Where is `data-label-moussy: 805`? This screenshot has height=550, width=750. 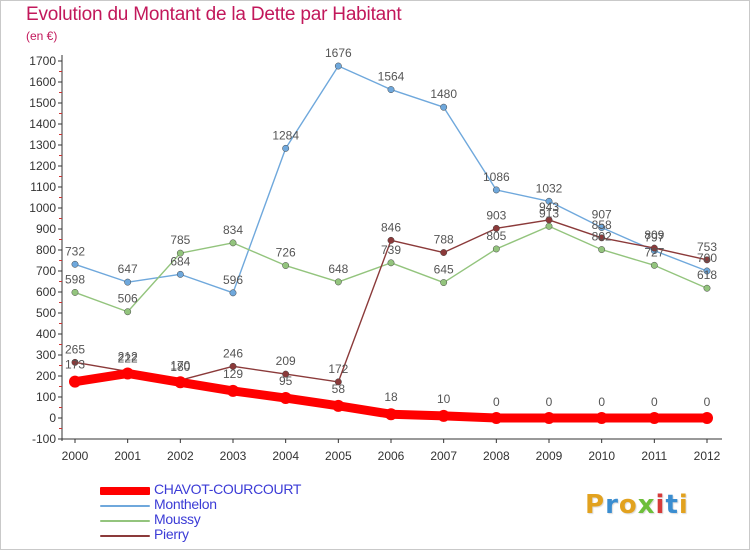 data-label-moussy: 805 is located at coordinates (496, 236).